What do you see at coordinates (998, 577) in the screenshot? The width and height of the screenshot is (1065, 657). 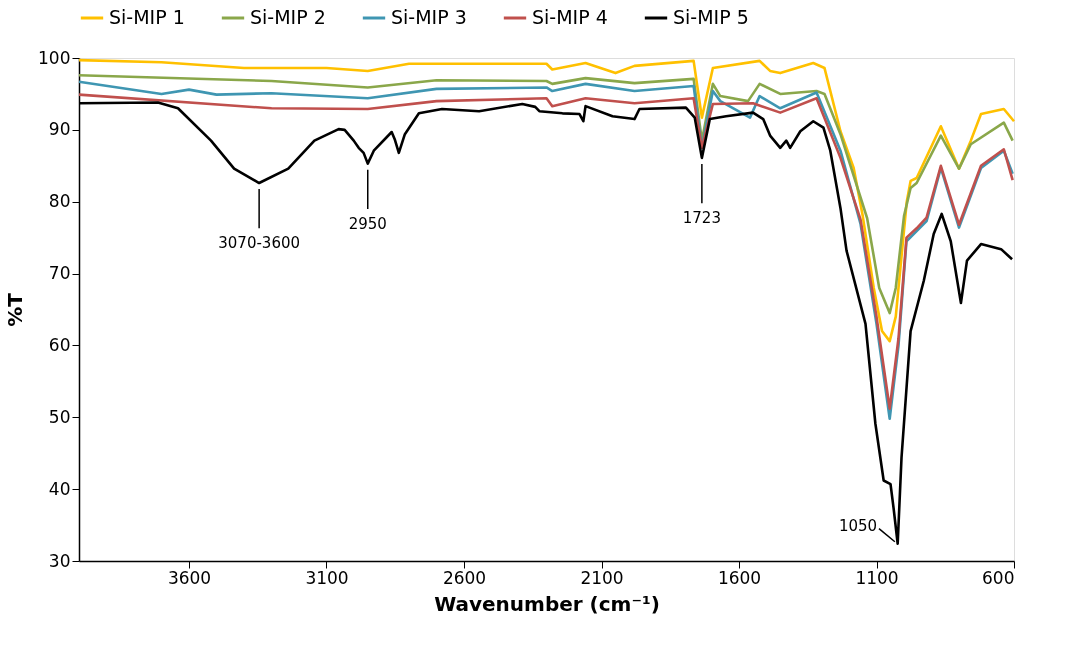 I see `x-tick-label: 600` at bounding box center [998, 577].